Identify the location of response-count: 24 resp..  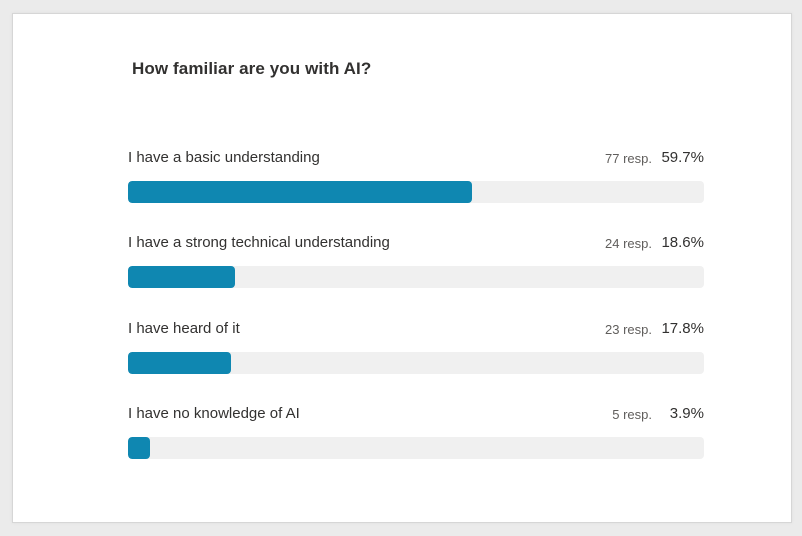
(628, 243).